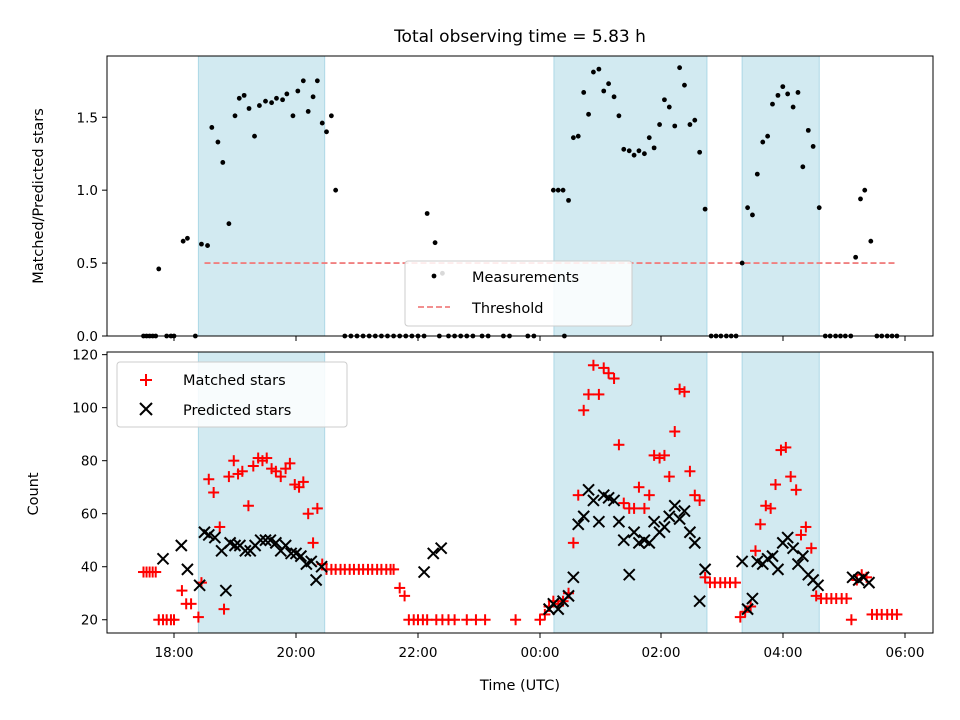 Image resolution: width=960 pixels, height=720 pixels. What do you see at coordinates (89, 488) in the screenshot?
I see `bottom-y-ticks: 20 40 60 80 100 120` at bounding box center [89, 488].